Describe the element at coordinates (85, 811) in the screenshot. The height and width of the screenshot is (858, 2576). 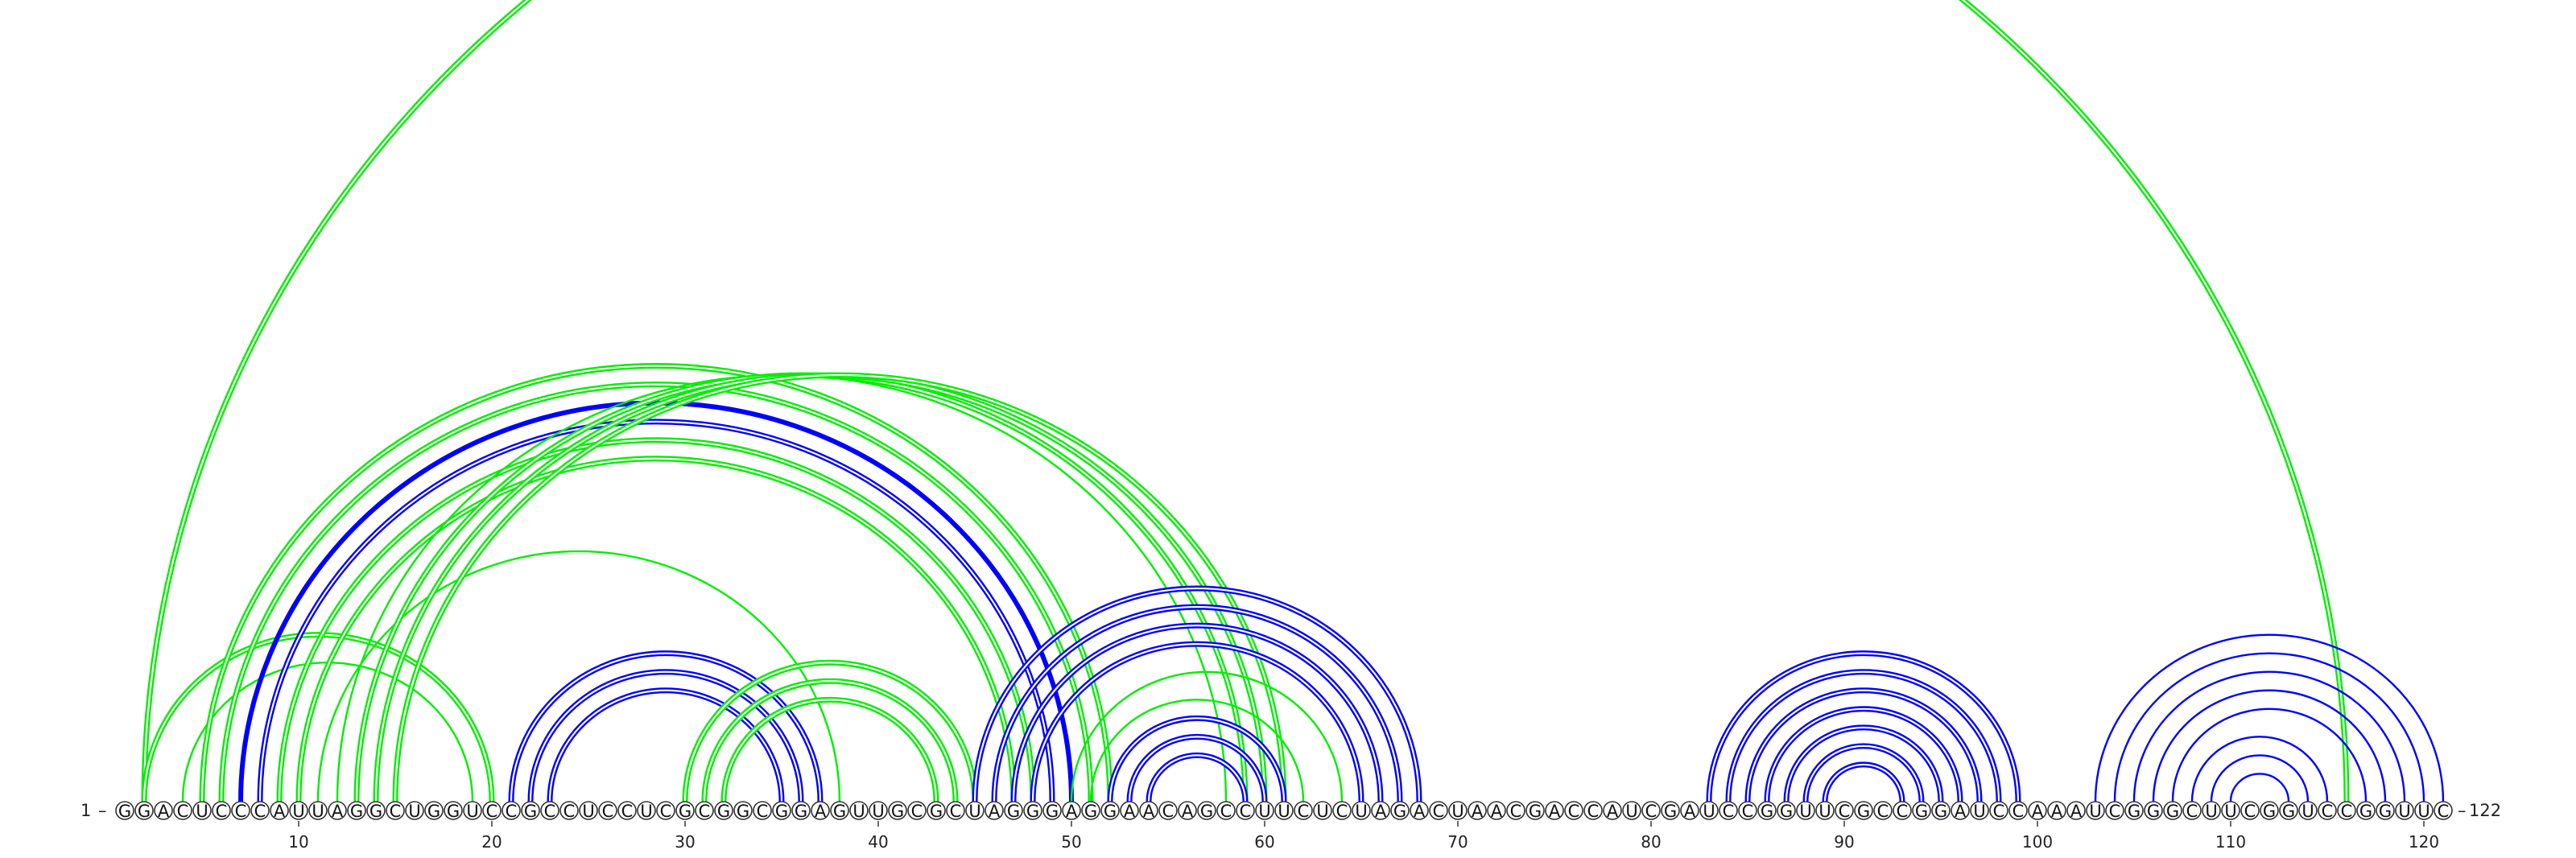
I see `sequence-start-label: 1` at that location.